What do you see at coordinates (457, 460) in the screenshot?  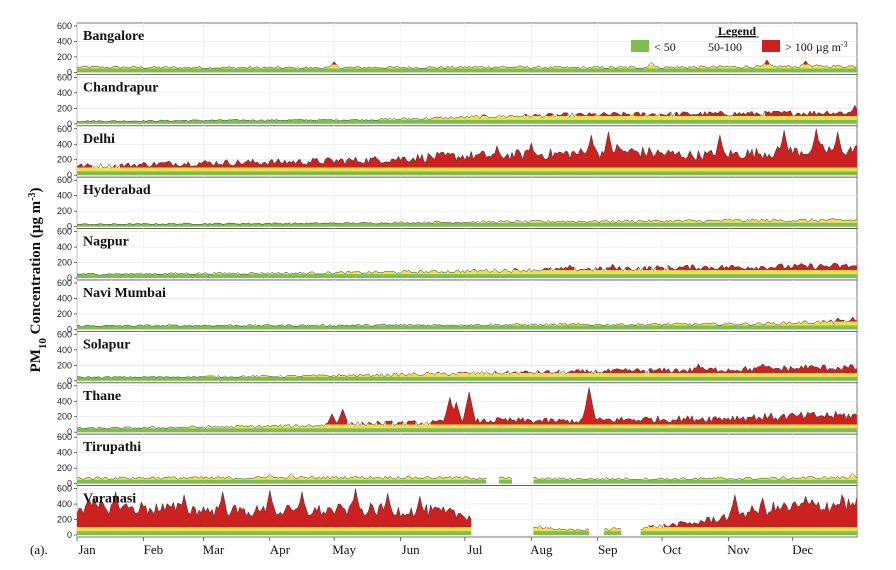 I see `panel-tirupathi: 0 200 400 600 Tirupathi` at bounding box center [457, 460].